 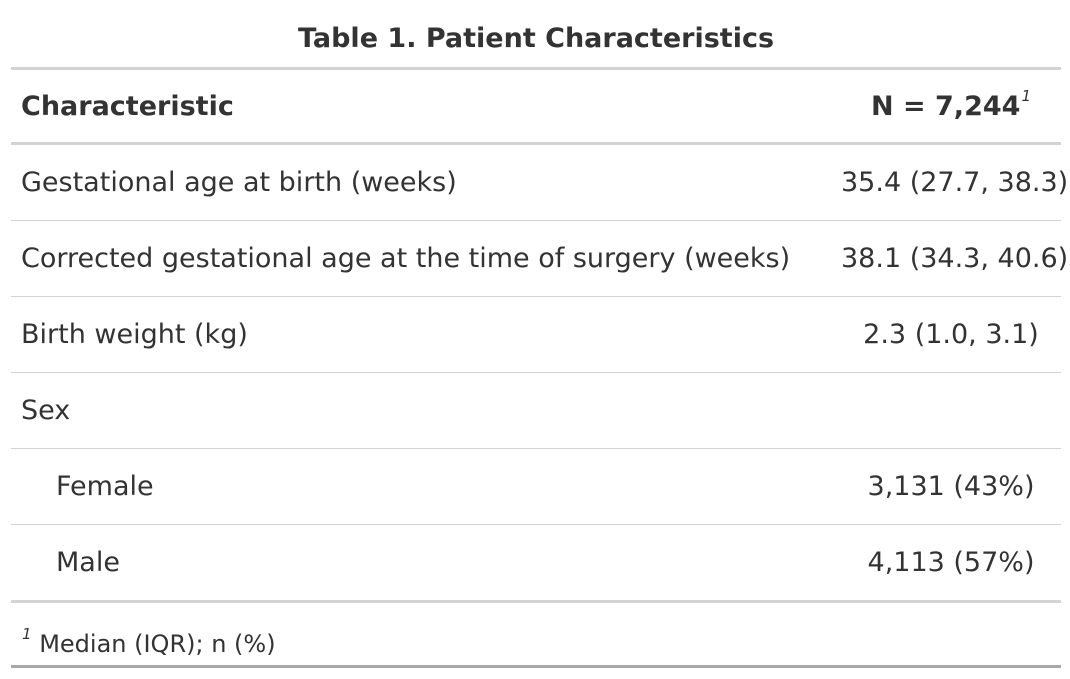 What do you see at coordinates (416, 410) in the screenshot?
I see `row-label-sex: Sex` at bounding box center [416, 410].